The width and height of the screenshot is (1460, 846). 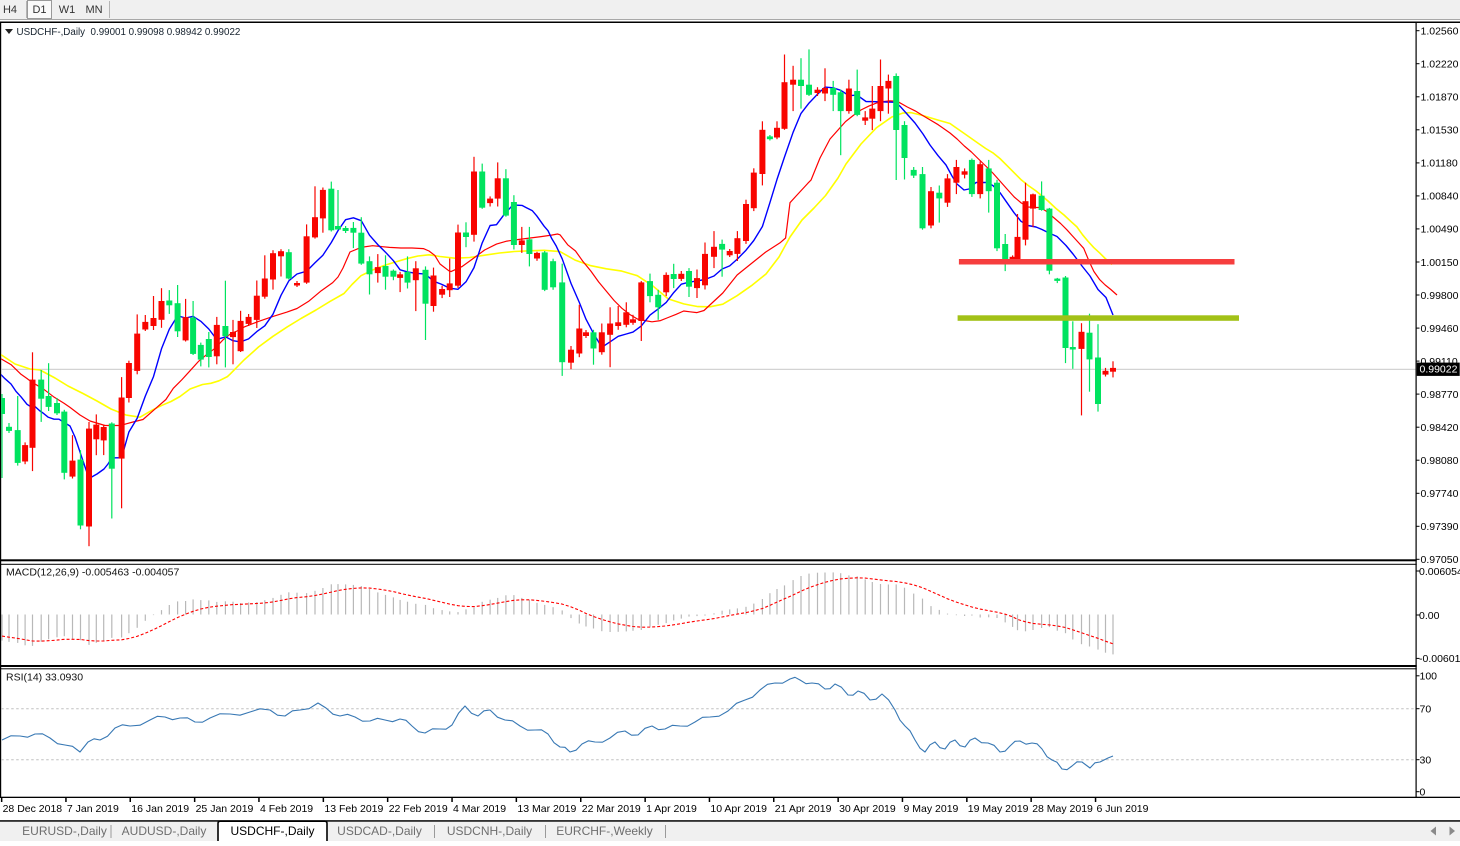 I want to click on svg-text: 16 Jan 2019, so click(x=160, y=809).